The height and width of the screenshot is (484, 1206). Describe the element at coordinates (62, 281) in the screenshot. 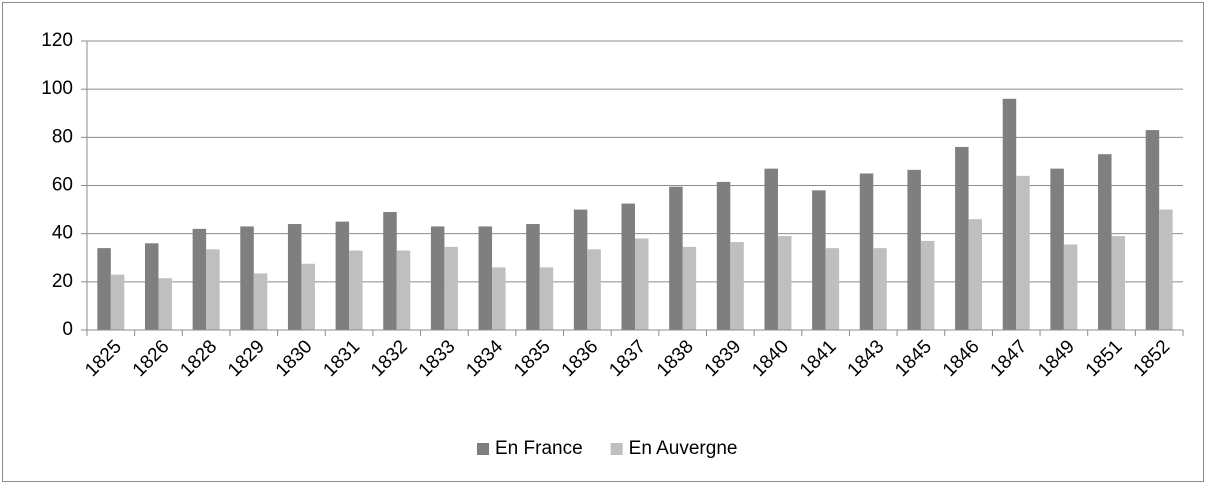

I see `y-tick-label: 20` at that location.